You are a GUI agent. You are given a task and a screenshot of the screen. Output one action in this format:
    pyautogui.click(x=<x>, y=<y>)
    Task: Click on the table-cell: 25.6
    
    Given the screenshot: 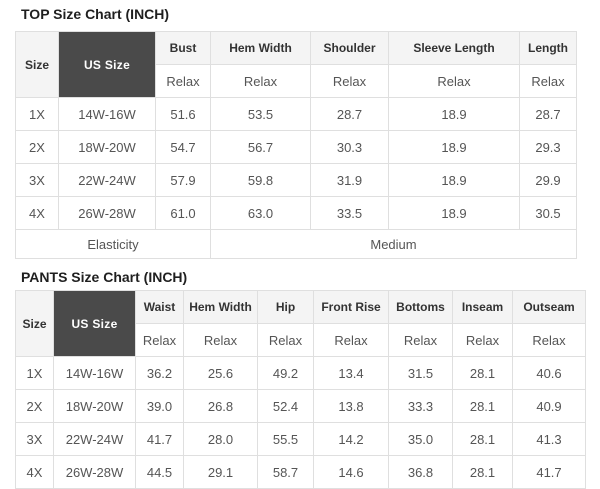 What is the action you would take?
    pyautogui.click(x=220, y=373)
    